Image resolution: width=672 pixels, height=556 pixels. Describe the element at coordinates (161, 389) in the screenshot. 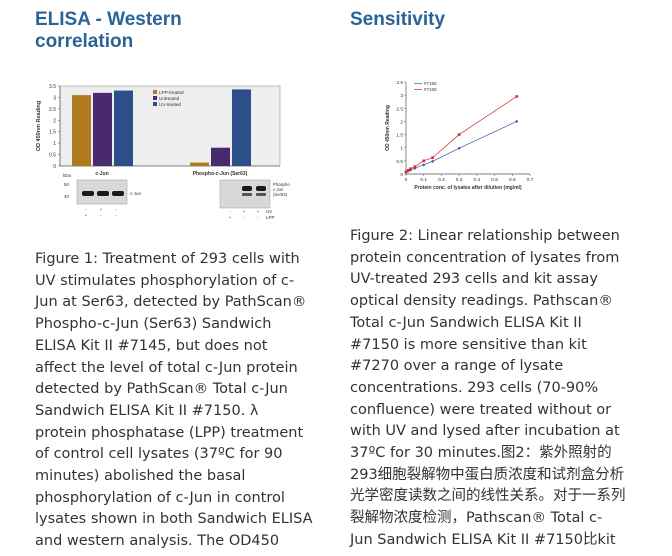

I see `caption-line: detected by PathScan® Total c-Jun` at that location.